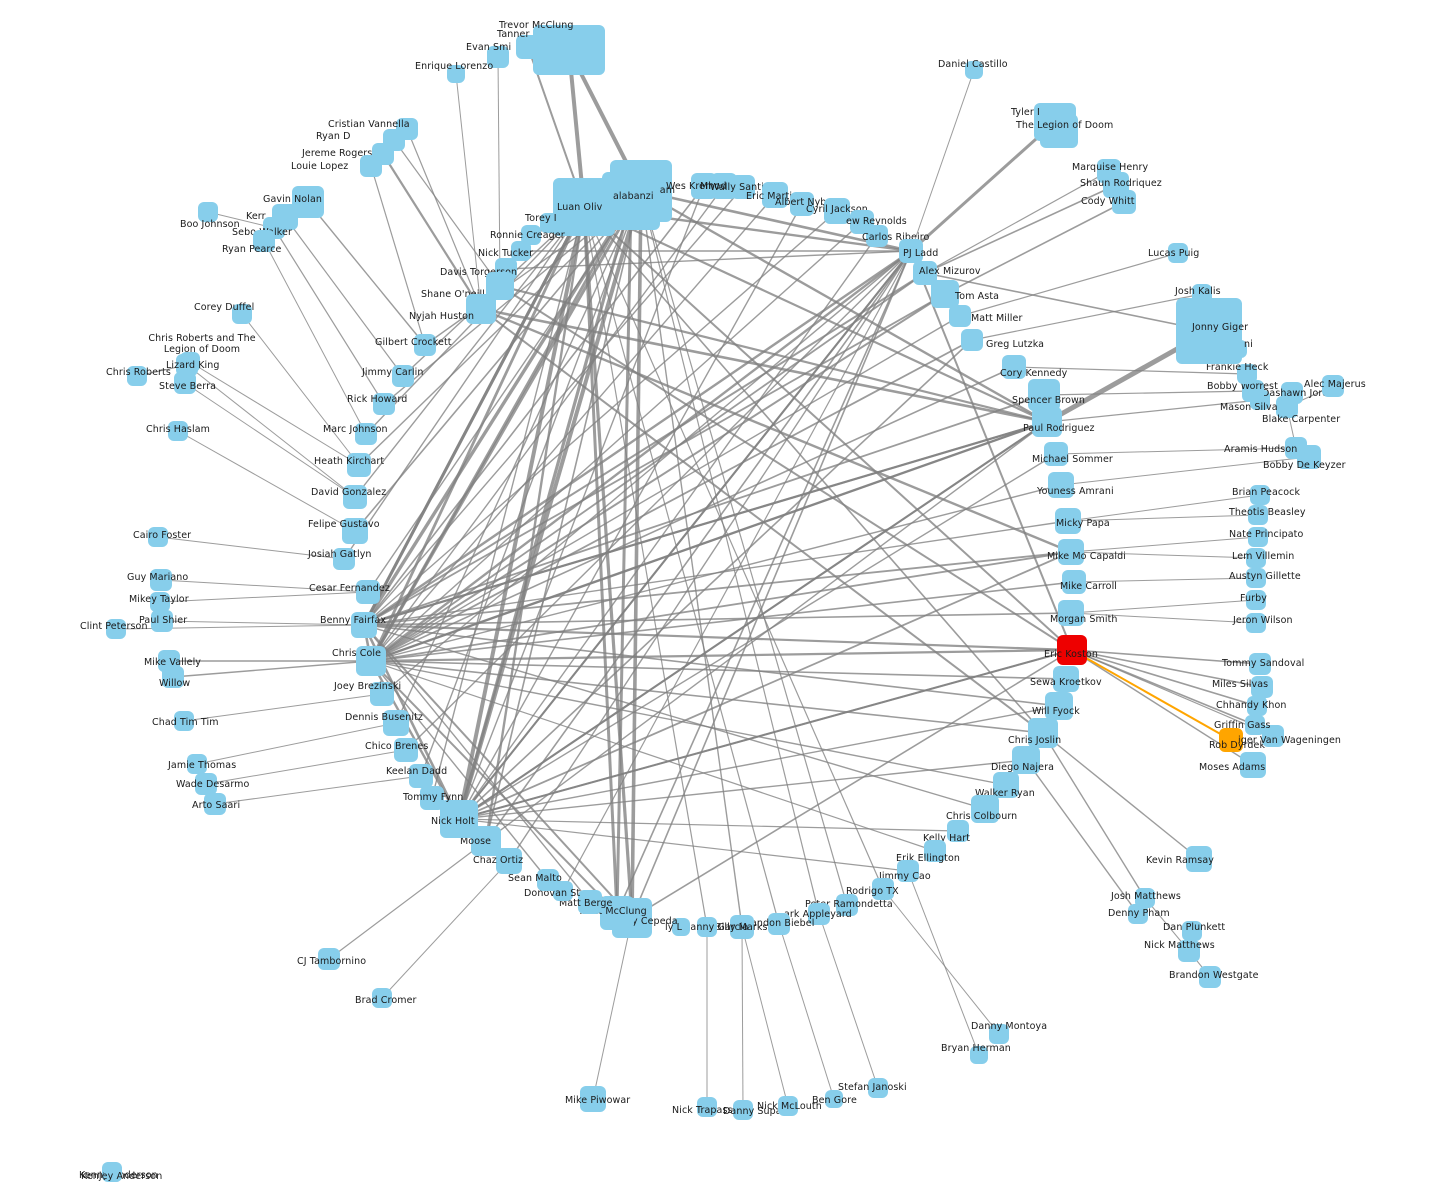 The image size is (1440, 1200). What do you see at coordinates (1256, 623) in the screenshot?
I see `graph-node-jeron-wilson` at bounding box center [1256, 623].